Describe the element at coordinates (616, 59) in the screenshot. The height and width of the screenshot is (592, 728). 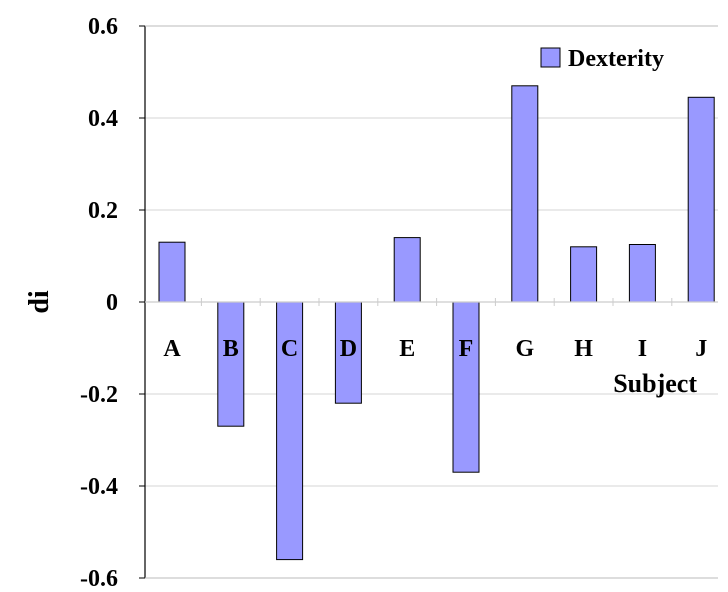
I see `legend-label: Dexterity` at that location.